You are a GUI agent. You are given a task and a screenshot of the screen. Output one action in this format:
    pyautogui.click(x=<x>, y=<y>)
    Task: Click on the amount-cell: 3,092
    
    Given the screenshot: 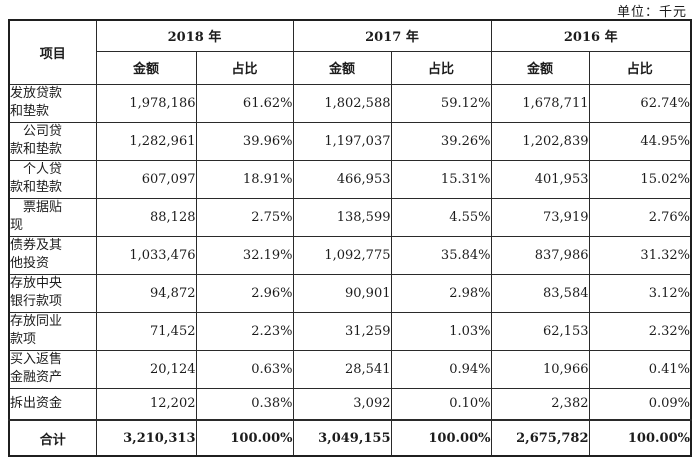 What is the action you would take?
    pyautogui.click(x=342, y=404)
    